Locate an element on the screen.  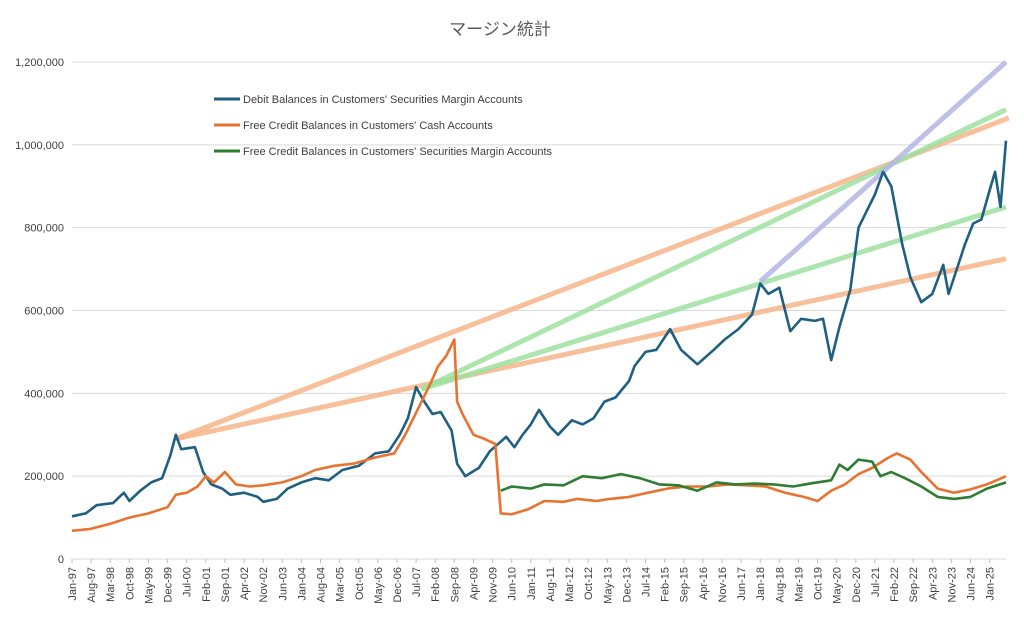
x-tick-label: Oct-12 is located at coordinates (589, 583).